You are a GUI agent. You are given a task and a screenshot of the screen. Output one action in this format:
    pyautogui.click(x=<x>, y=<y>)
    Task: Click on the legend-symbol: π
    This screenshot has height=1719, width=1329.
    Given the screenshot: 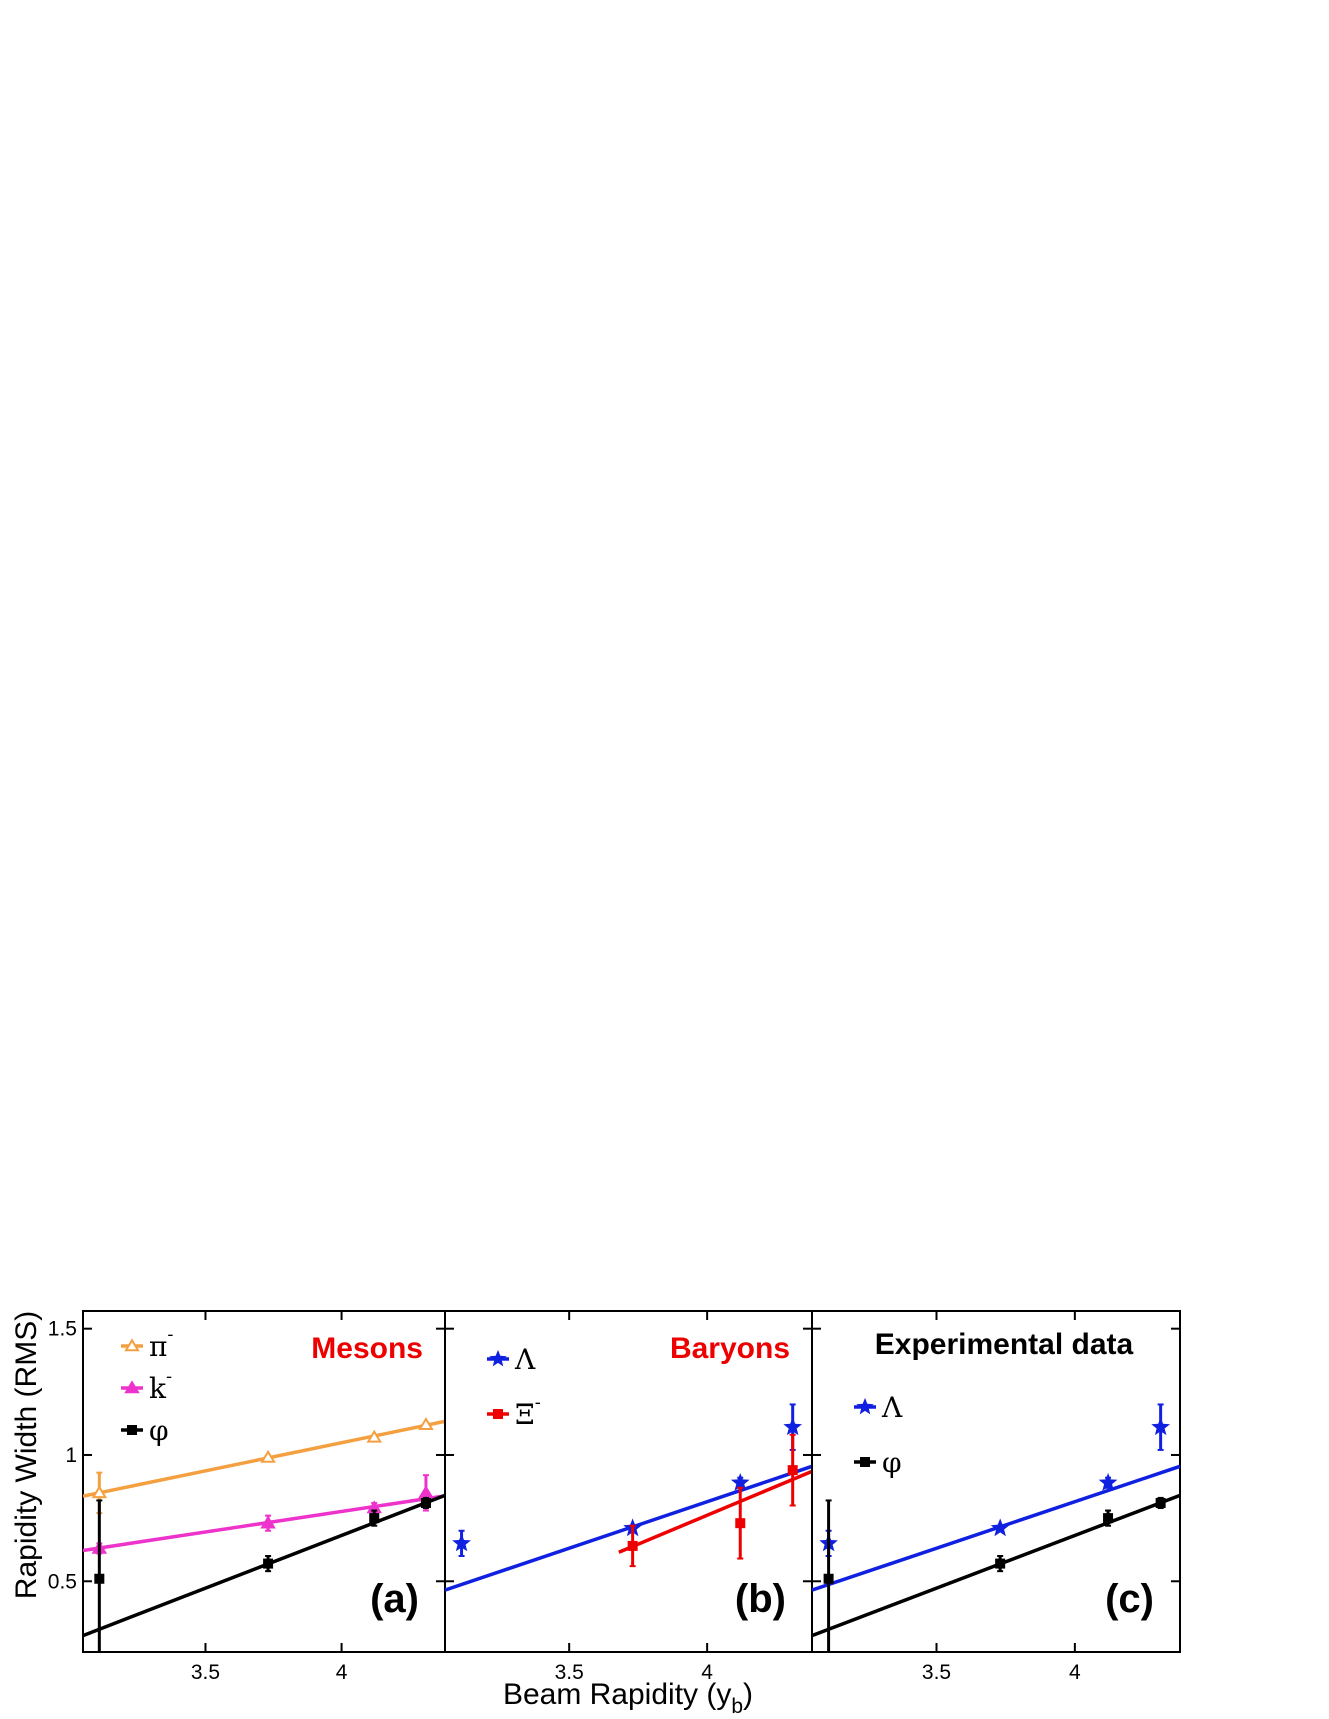 What is the action you would take?
    pyautogui.click(x=158, y=1346)
    